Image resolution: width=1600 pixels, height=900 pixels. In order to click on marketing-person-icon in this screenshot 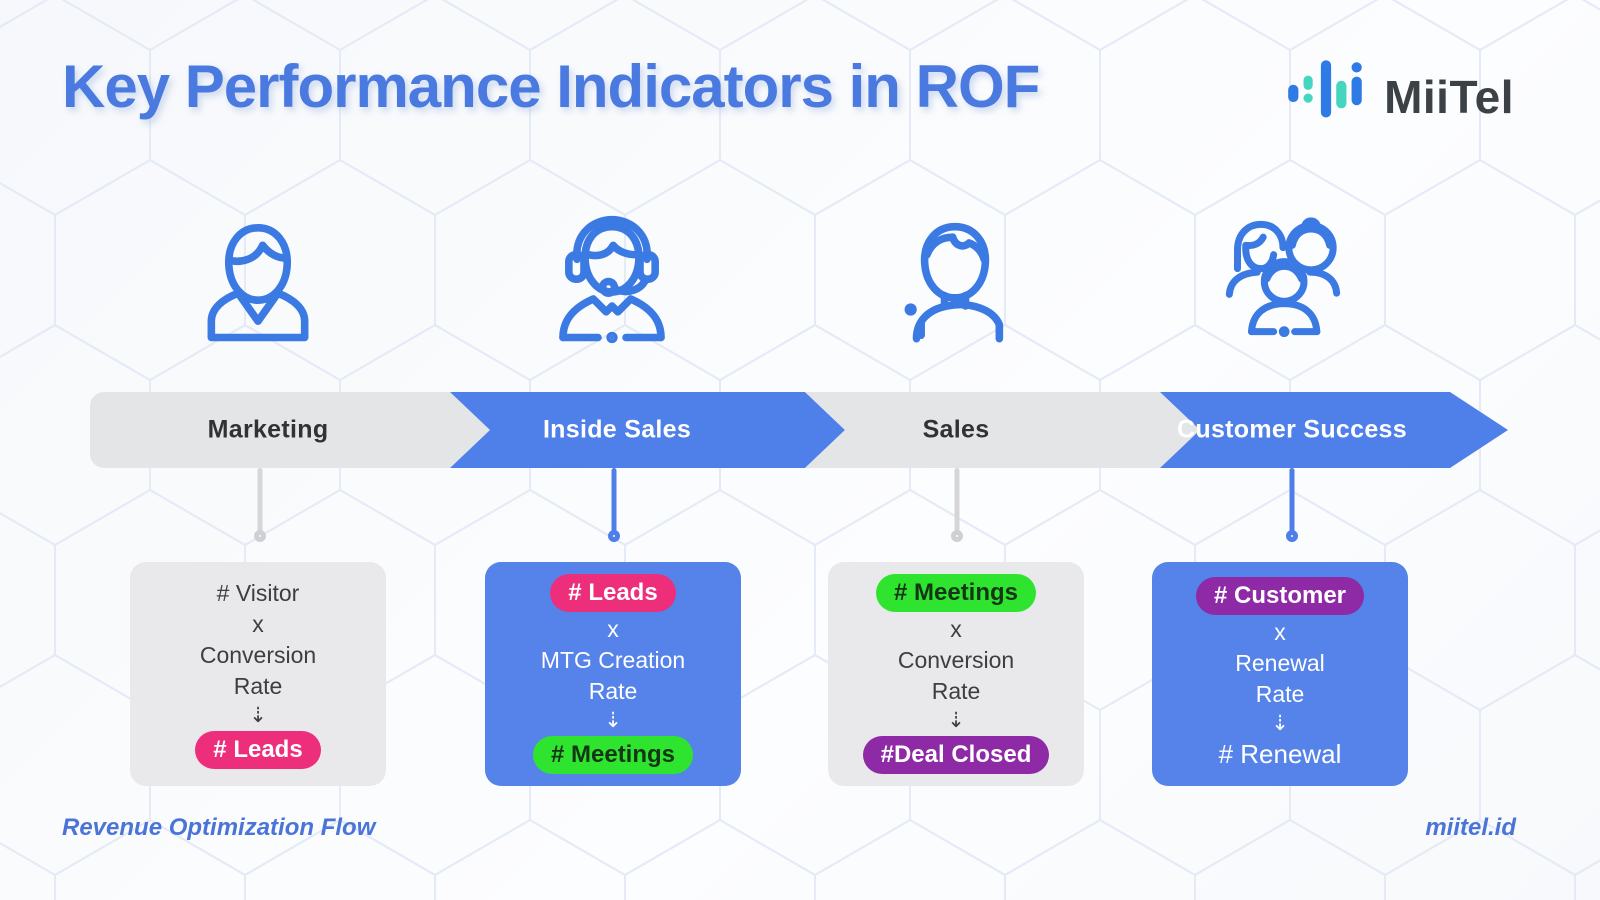, I will do `click(258, 278)`.